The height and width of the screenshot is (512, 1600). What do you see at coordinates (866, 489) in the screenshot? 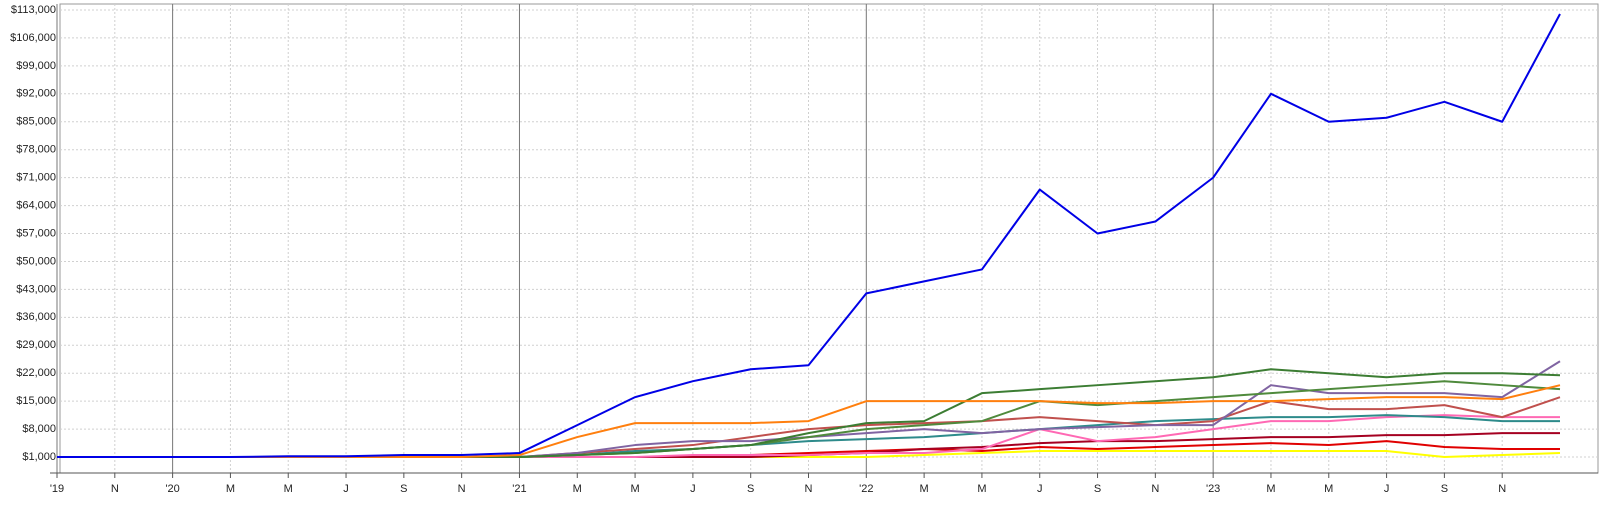
I see `x-tick-label: '22` at bounding box center [866, 489].